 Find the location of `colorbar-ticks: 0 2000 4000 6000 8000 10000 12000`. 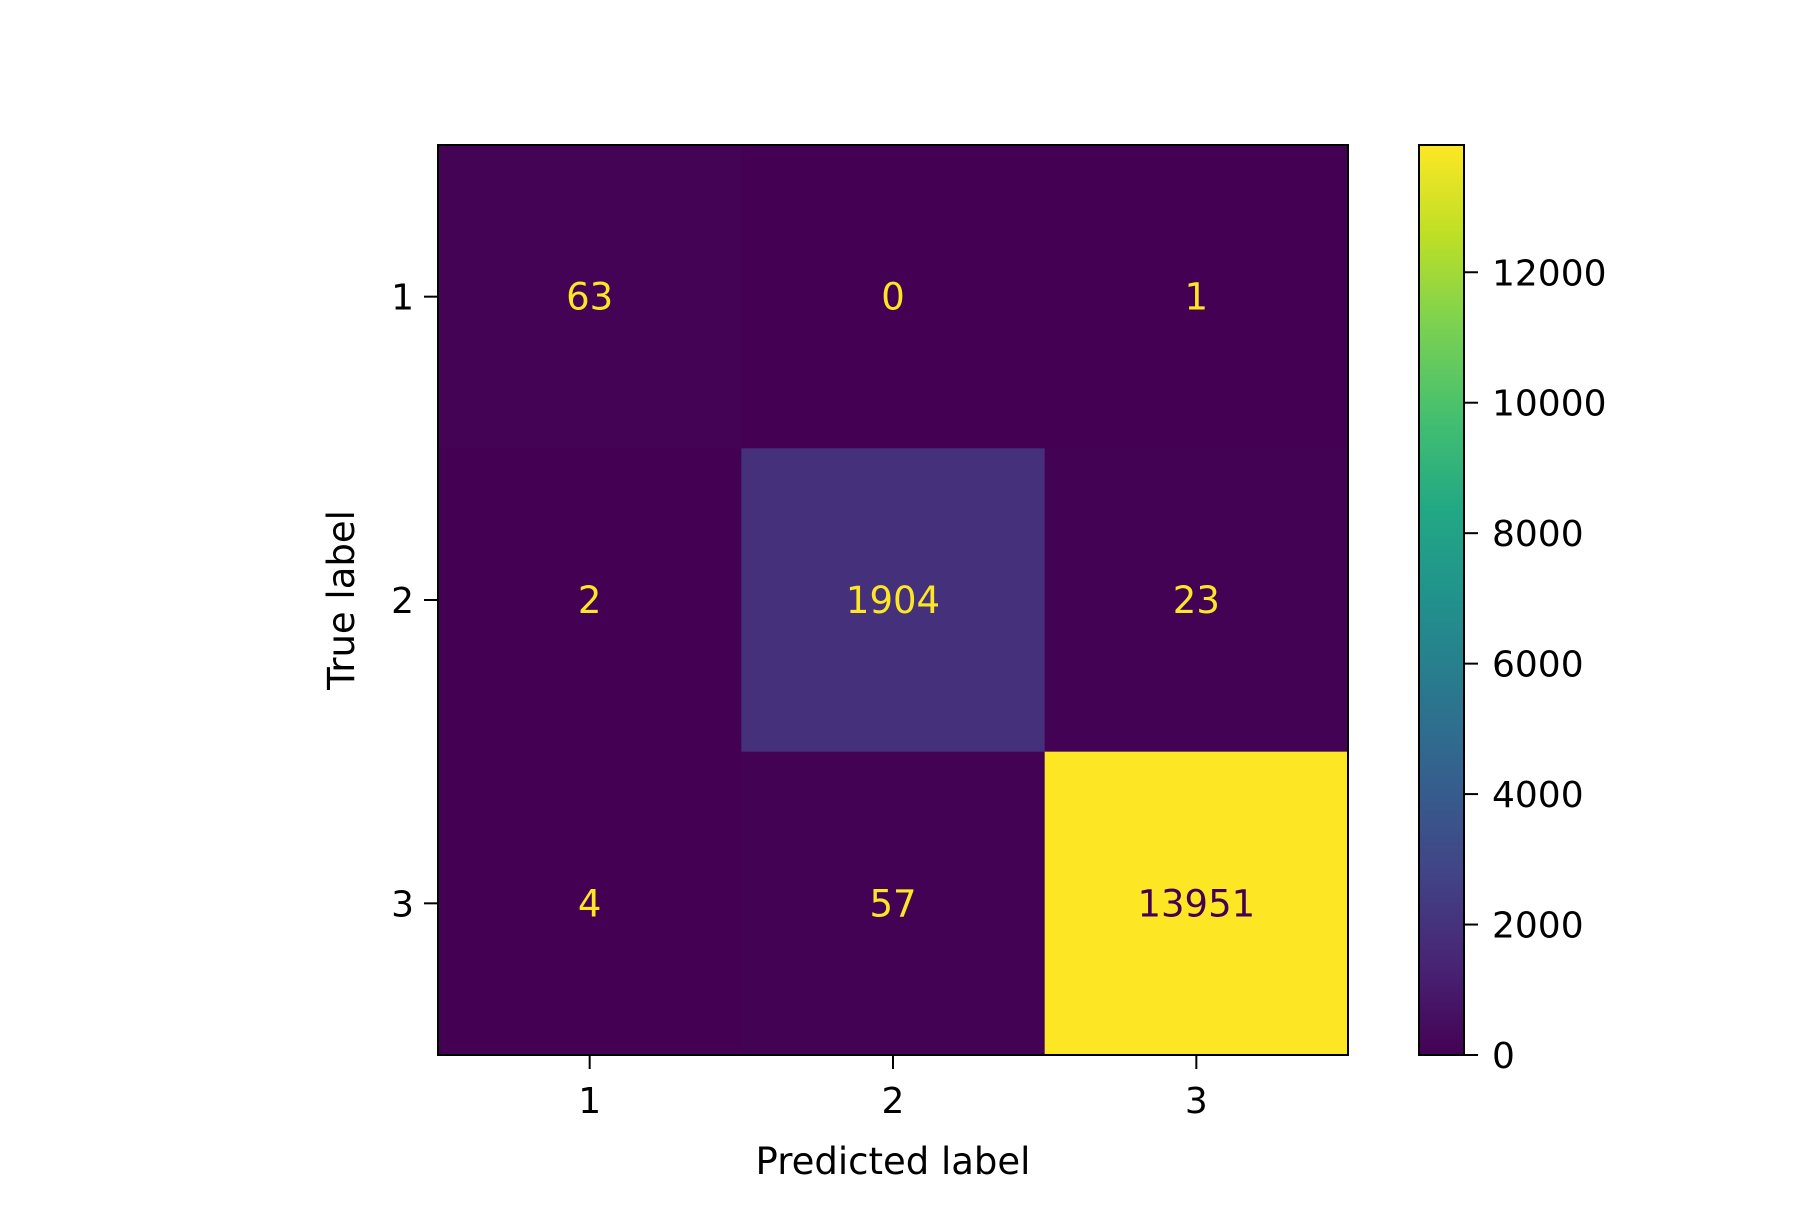

colorbar-ticks: 0 2000 4000 6000 8000 10000 12000 is located at coordinates (1535, 665).